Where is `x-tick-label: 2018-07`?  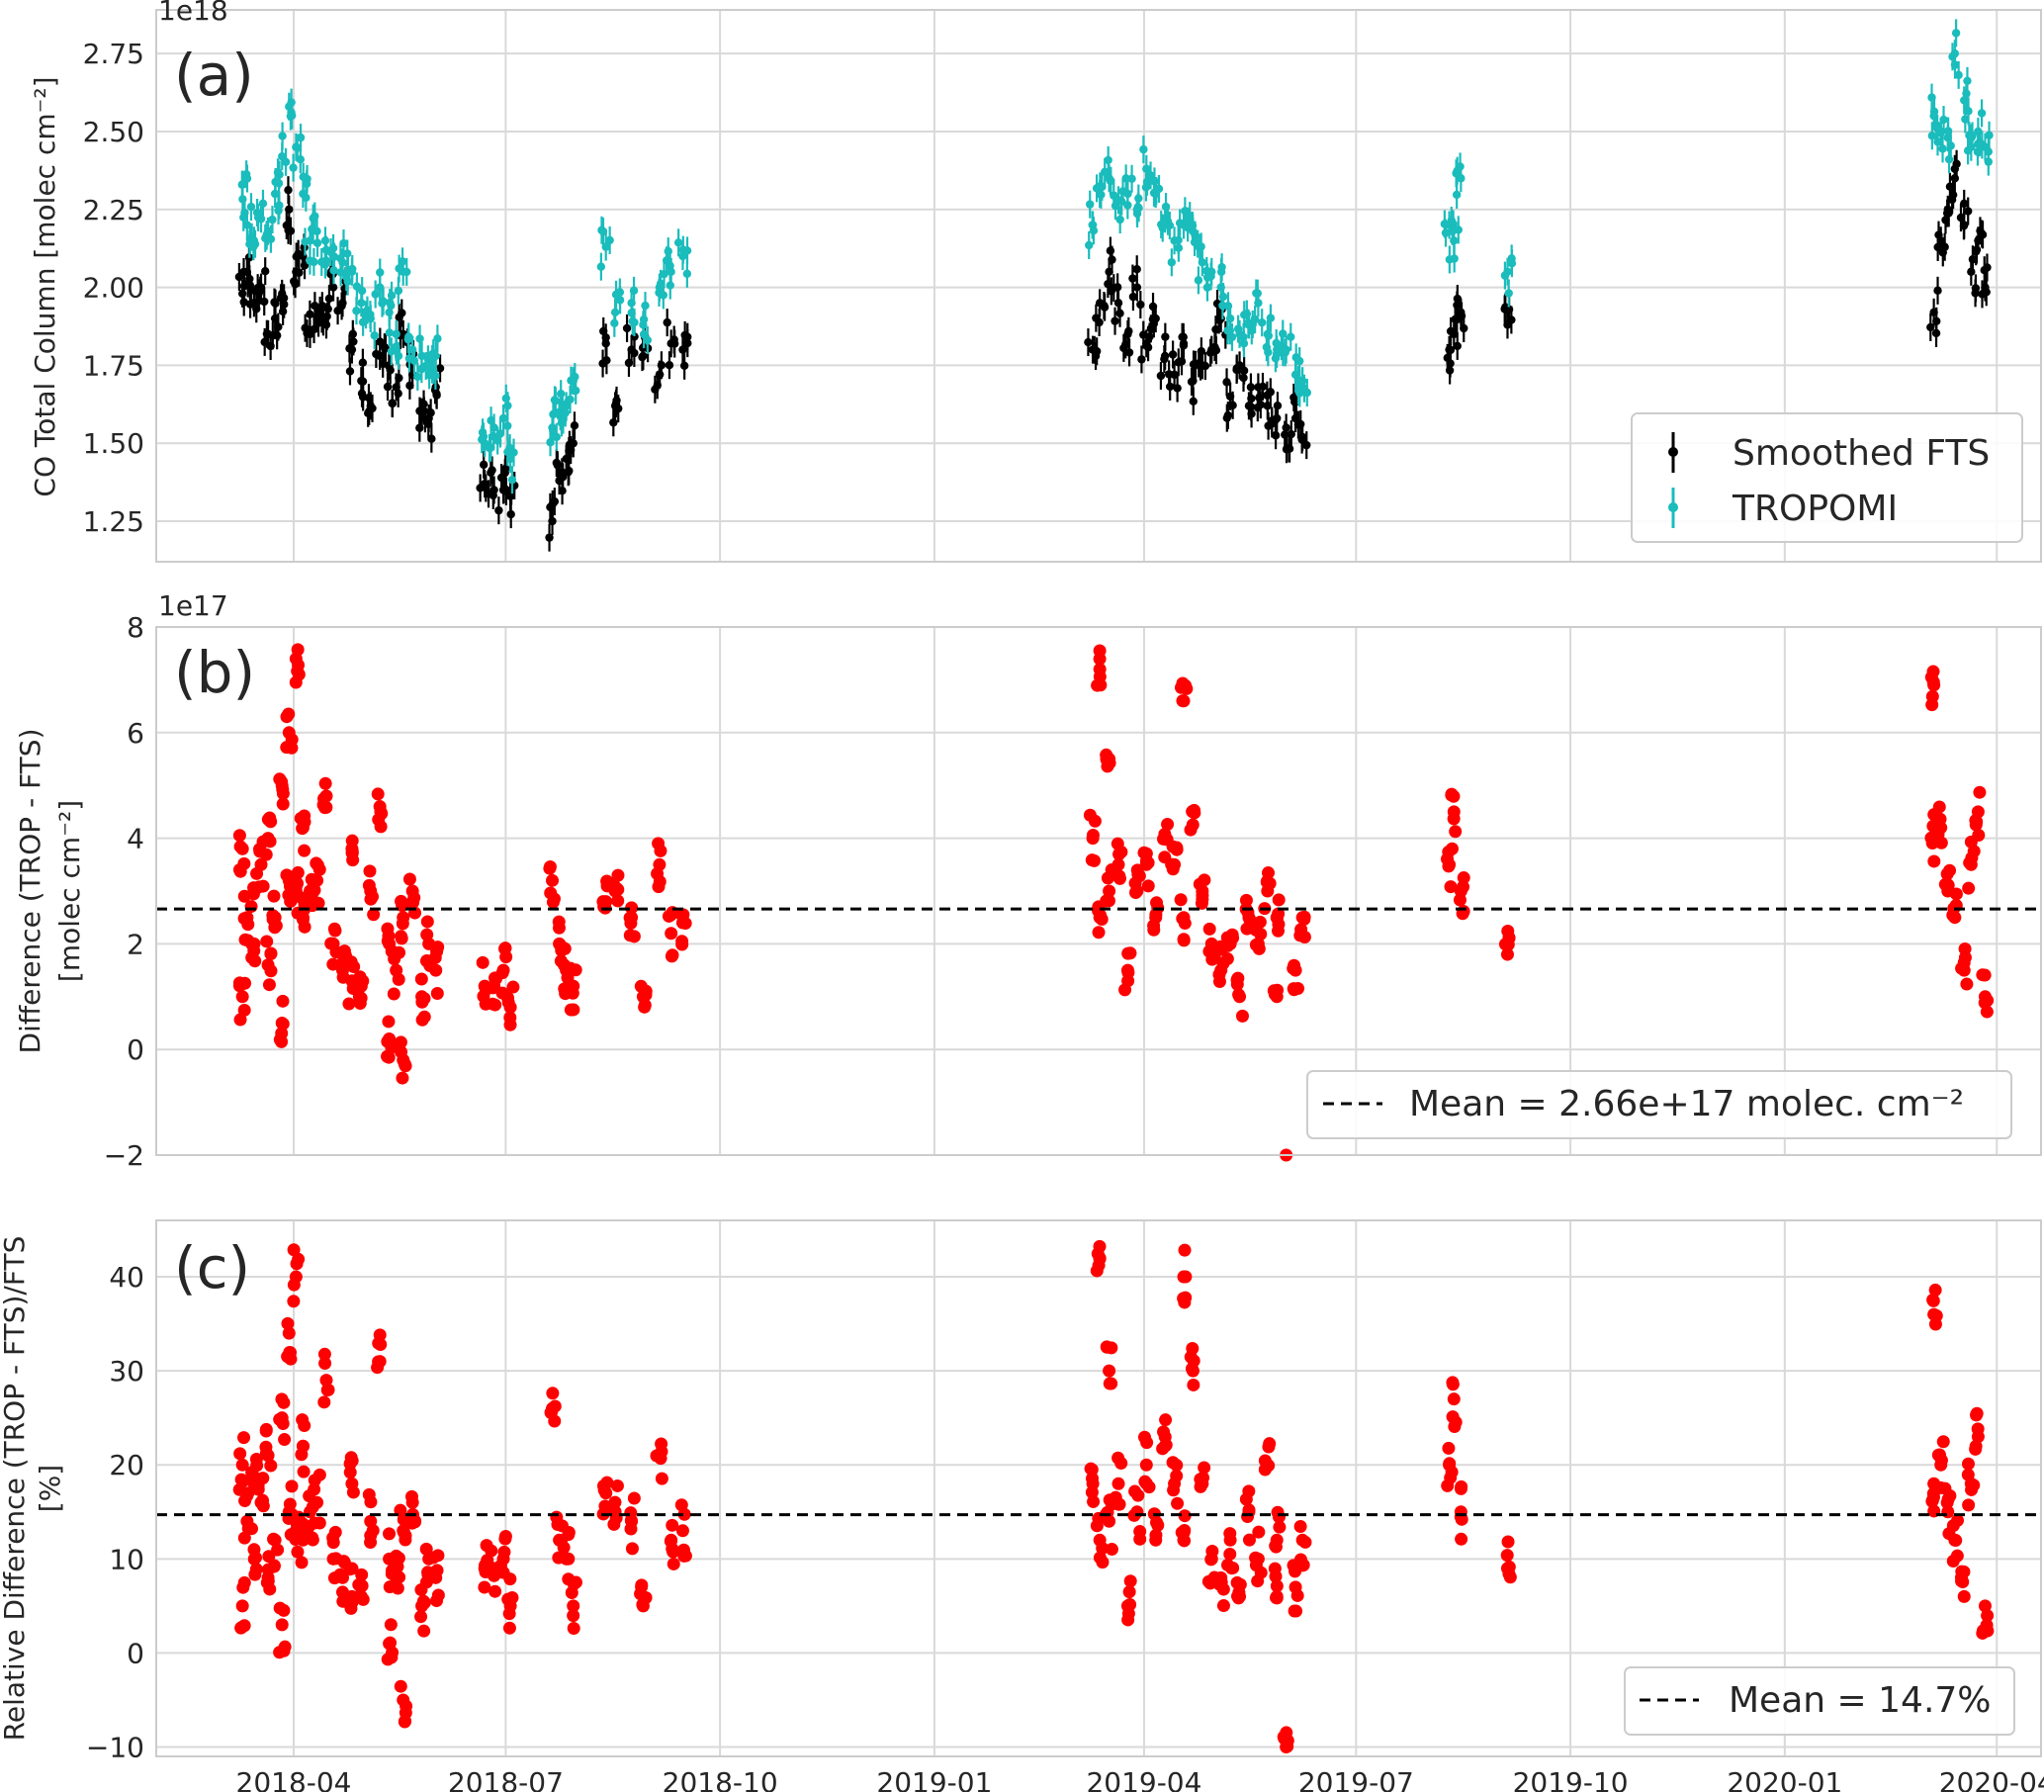 x-tick-label: 2018-07 is located at coordinates (506, 1779).